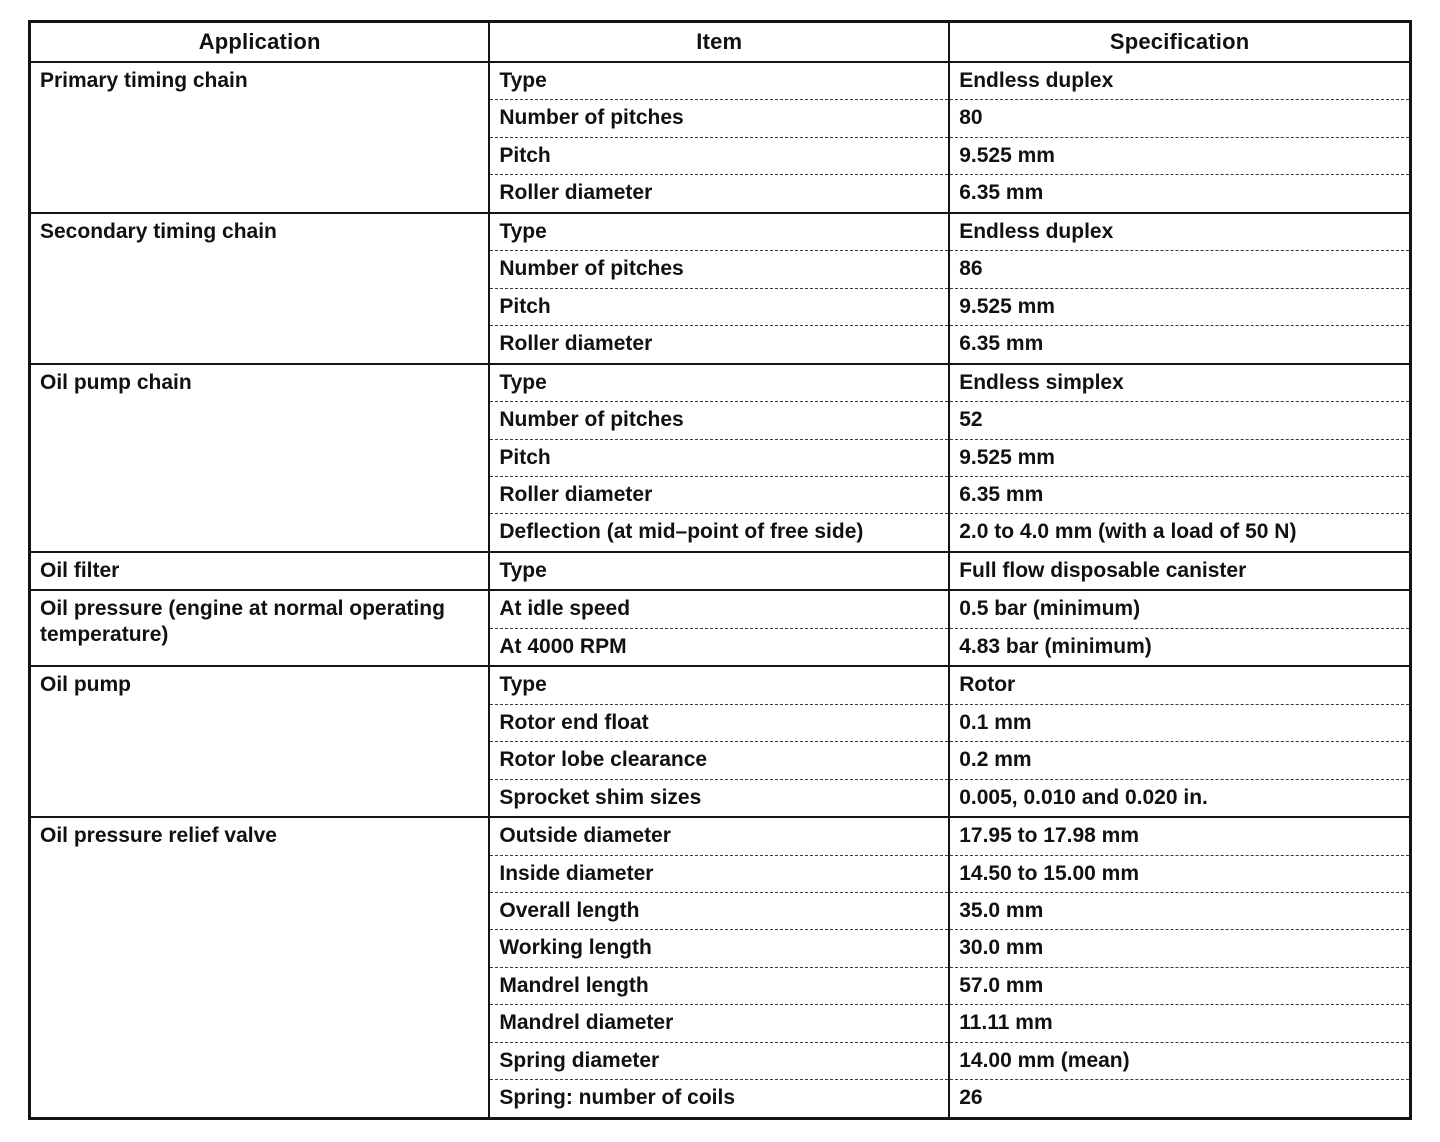  Describe the element at coordinates (1180, 118) in the screenshot. I see `spec-cell: 80` at that location.